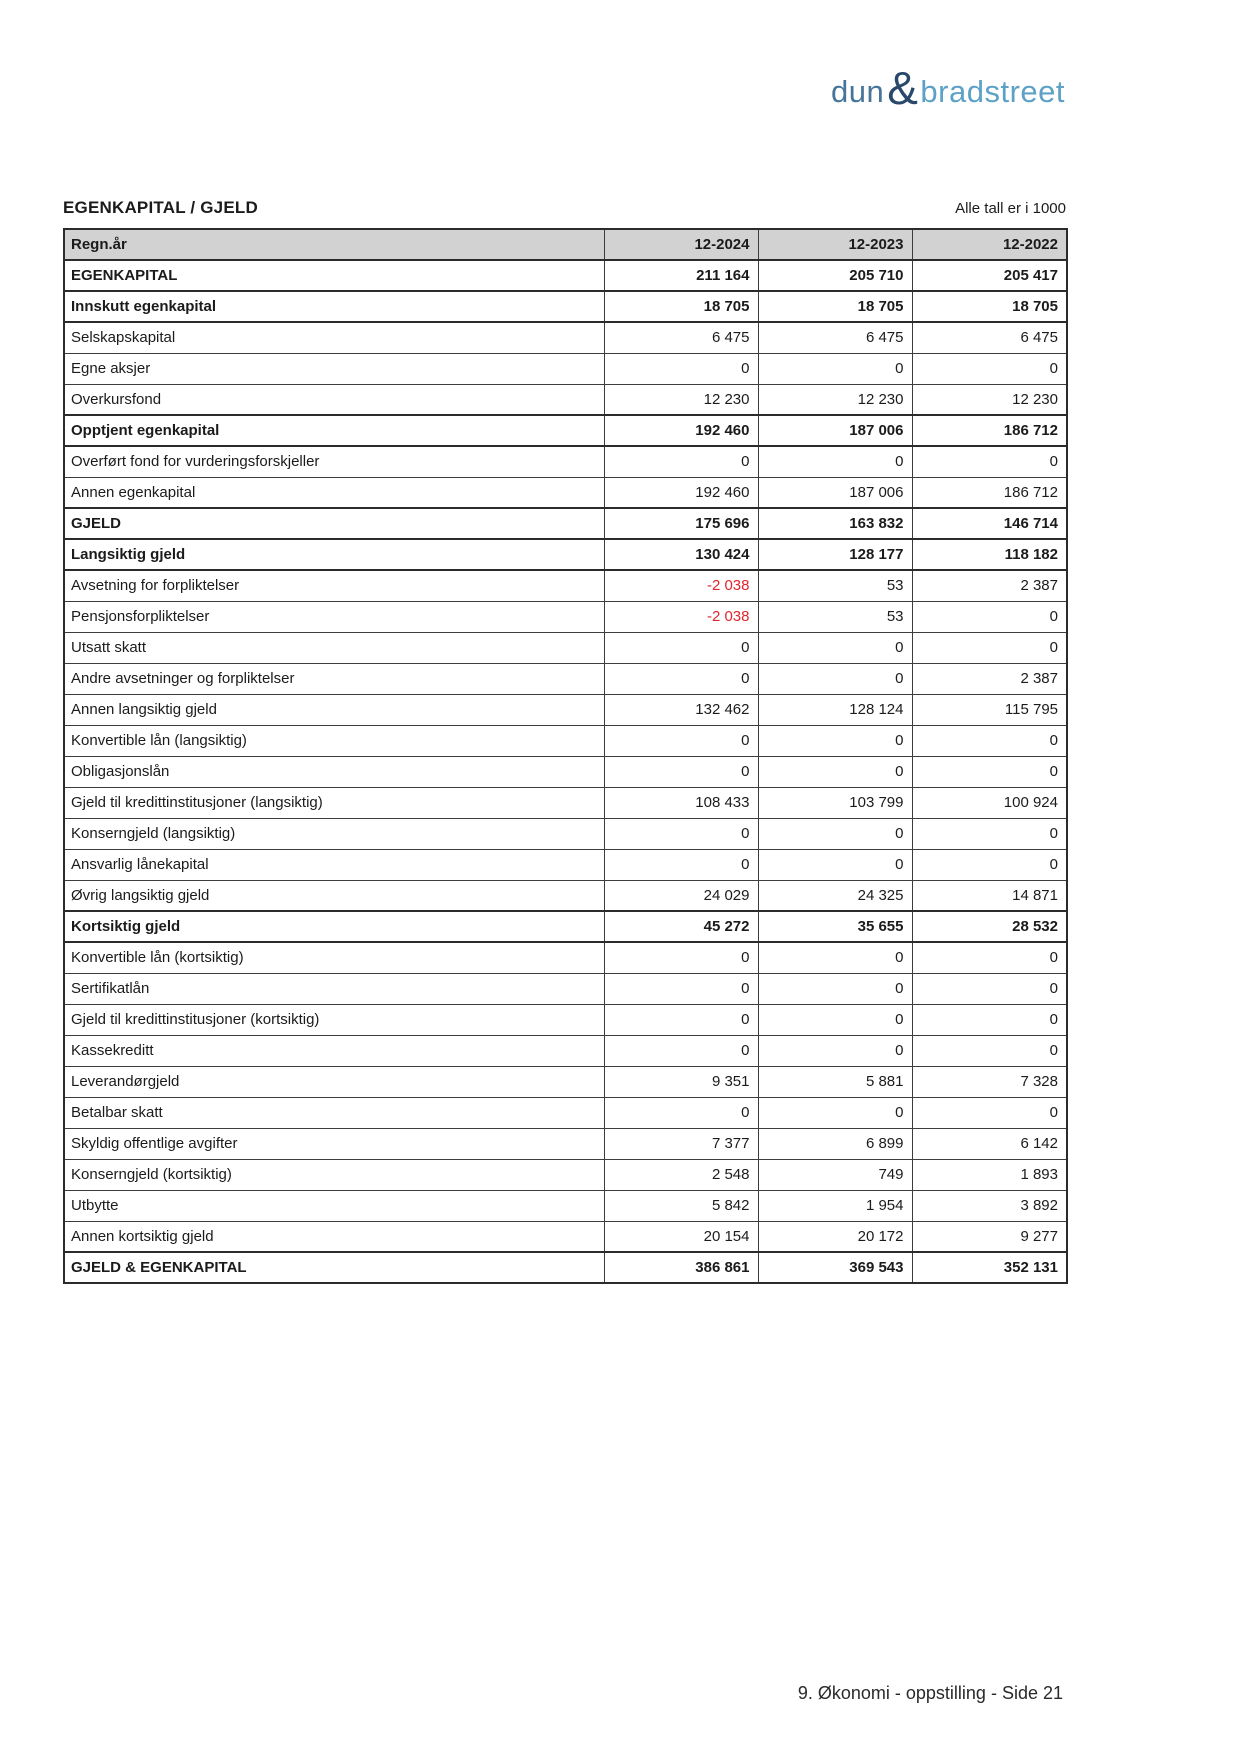 The image size is (1241, 1754). What do you see at coordinates (334, 647) in the screenshot?
I see `row-label: Utsatt skatt` at bounding box center [334, 647].